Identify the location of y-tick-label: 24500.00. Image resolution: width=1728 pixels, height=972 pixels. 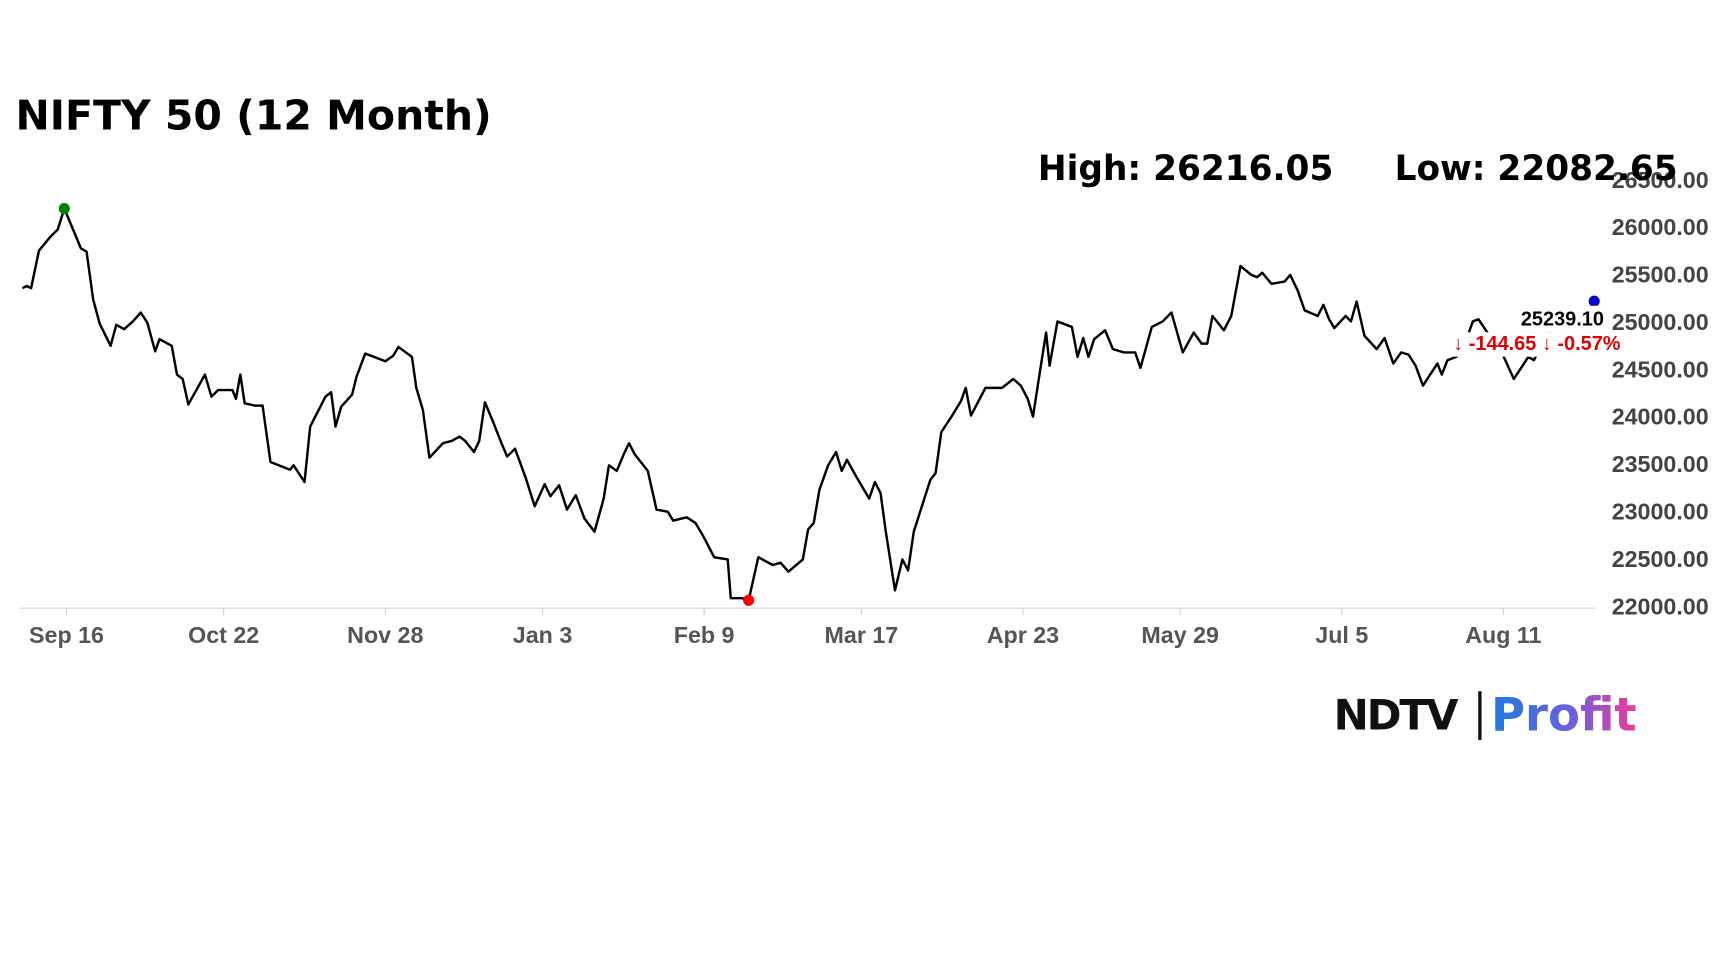
(1660, 369).